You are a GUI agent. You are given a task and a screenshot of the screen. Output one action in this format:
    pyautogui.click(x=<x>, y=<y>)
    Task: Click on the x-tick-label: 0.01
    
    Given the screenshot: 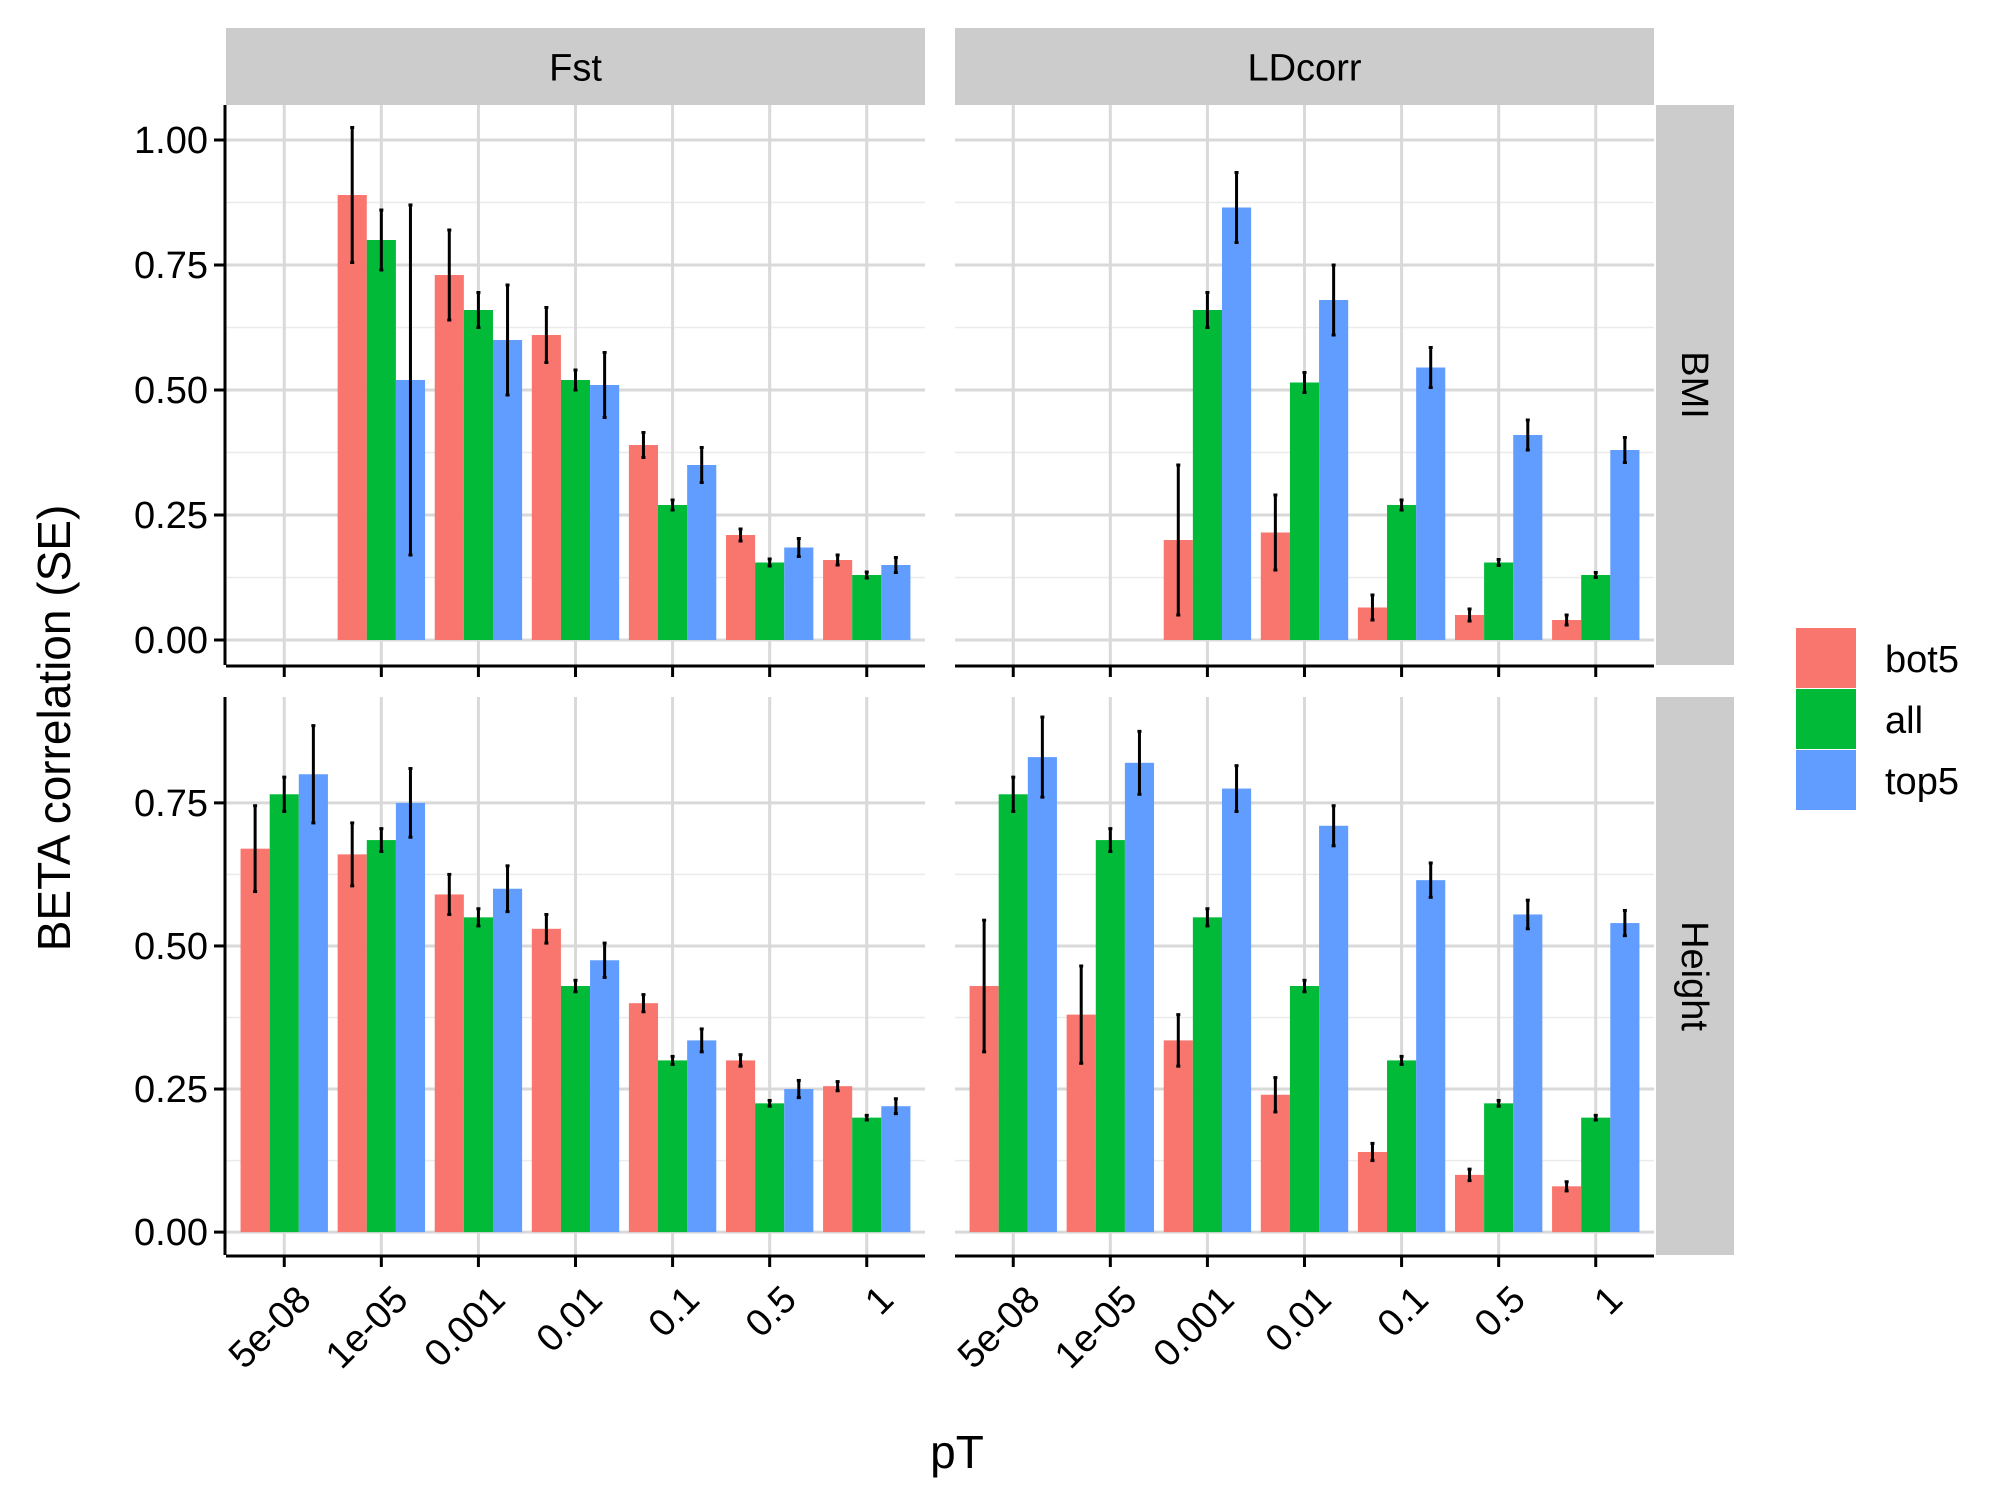 What is the action you would take?
    pyautogui.click(x=570, y=1319)
    